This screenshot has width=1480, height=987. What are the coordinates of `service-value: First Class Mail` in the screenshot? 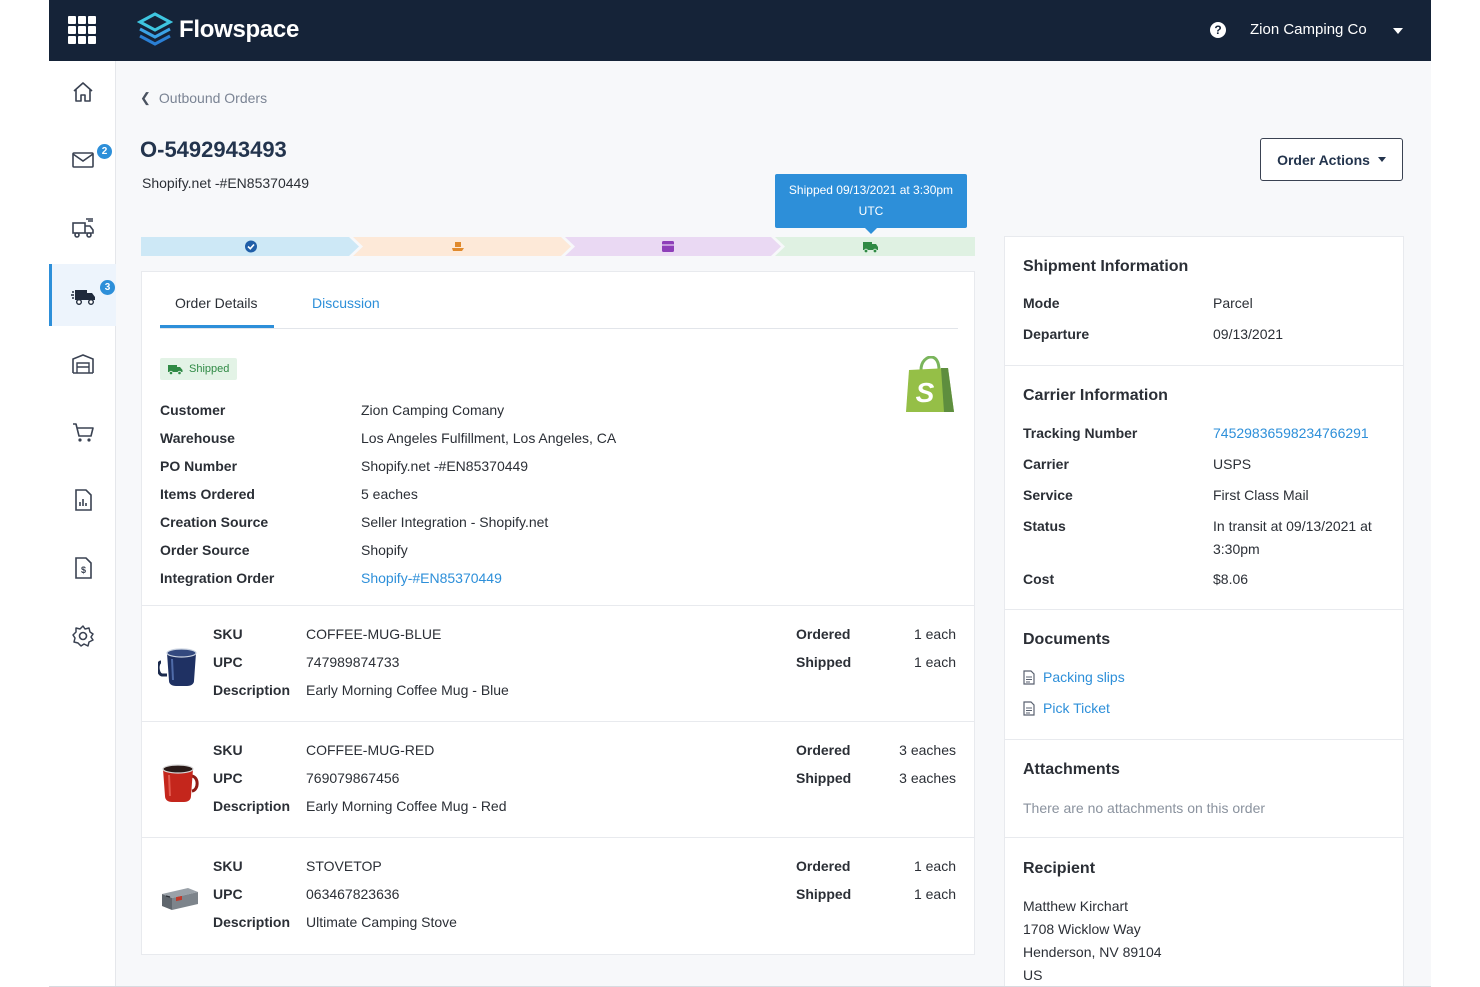 It's located at (1261, 495).